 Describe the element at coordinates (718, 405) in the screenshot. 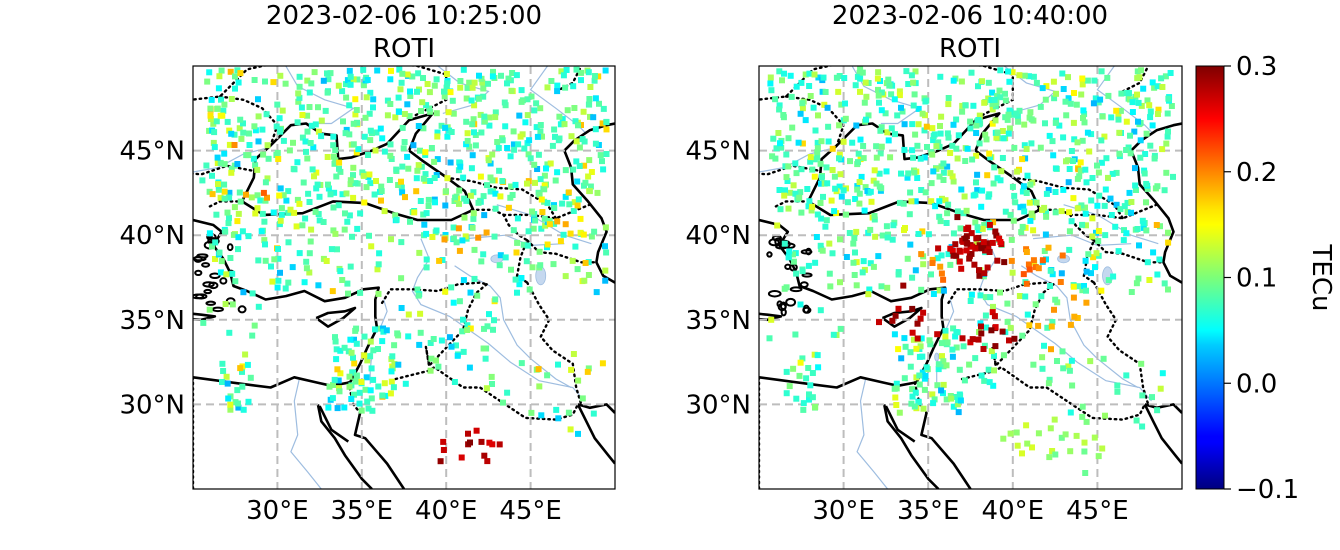

I see `lat-tick-label: 30°N` at that location.